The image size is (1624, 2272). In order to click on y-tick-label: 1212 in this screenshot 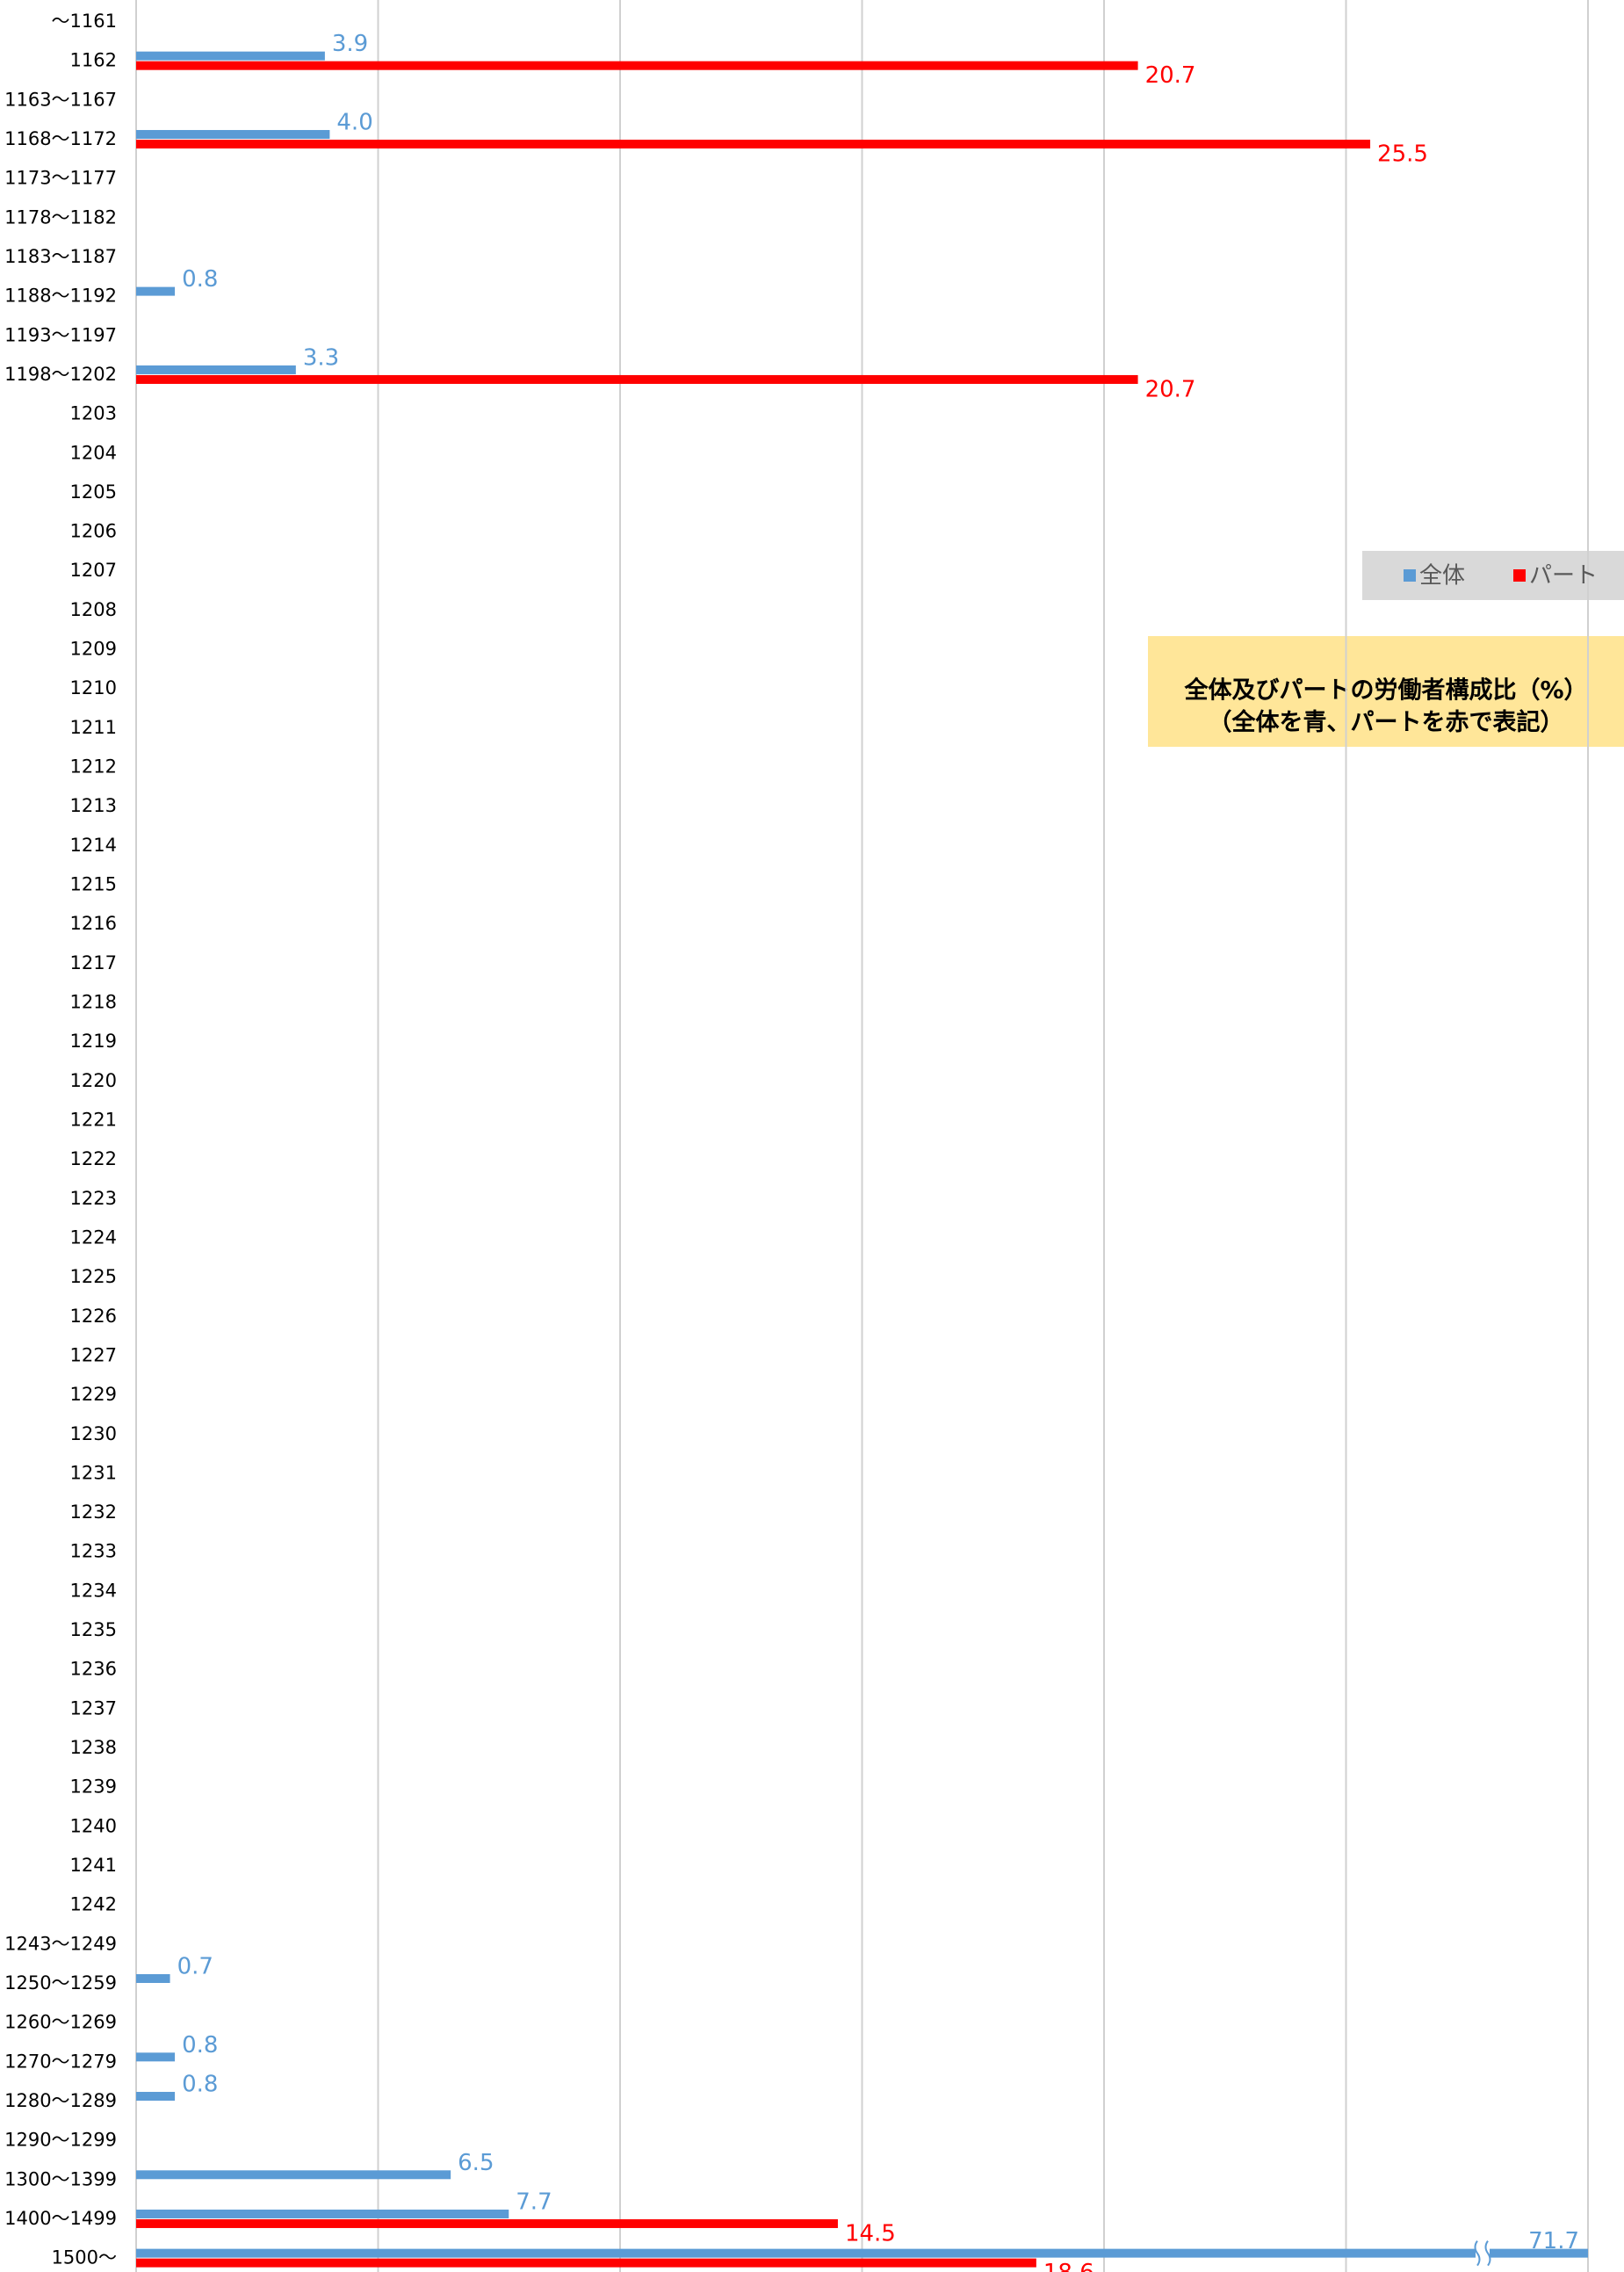, I will do `click(94, 767)`.